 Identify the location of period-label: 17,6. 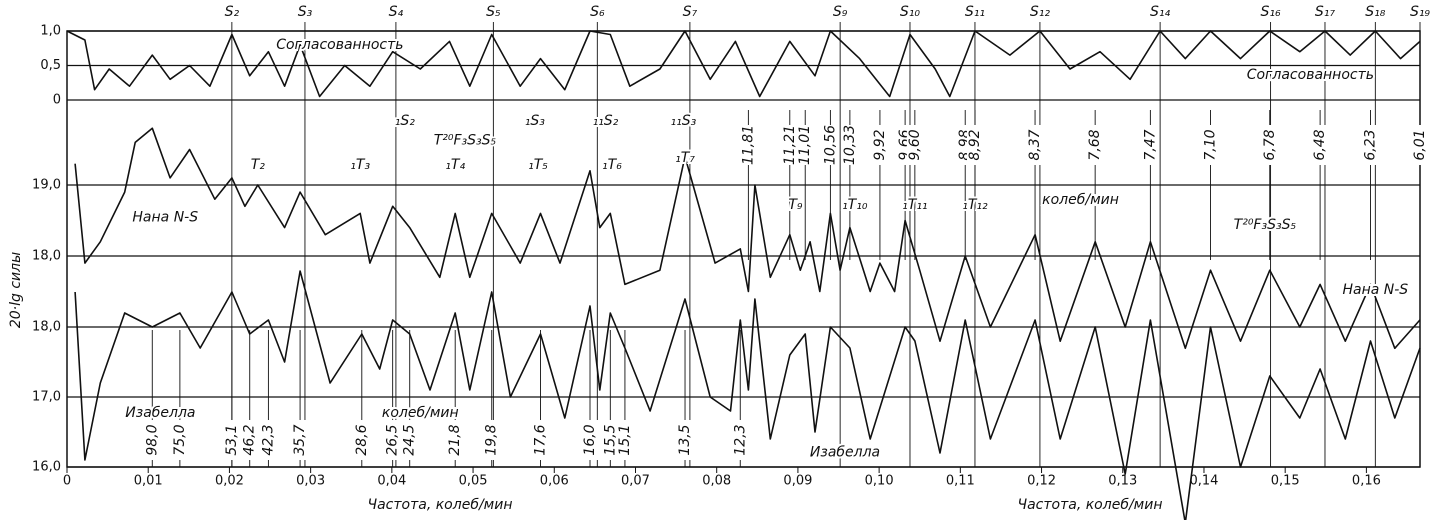
(540, 439).